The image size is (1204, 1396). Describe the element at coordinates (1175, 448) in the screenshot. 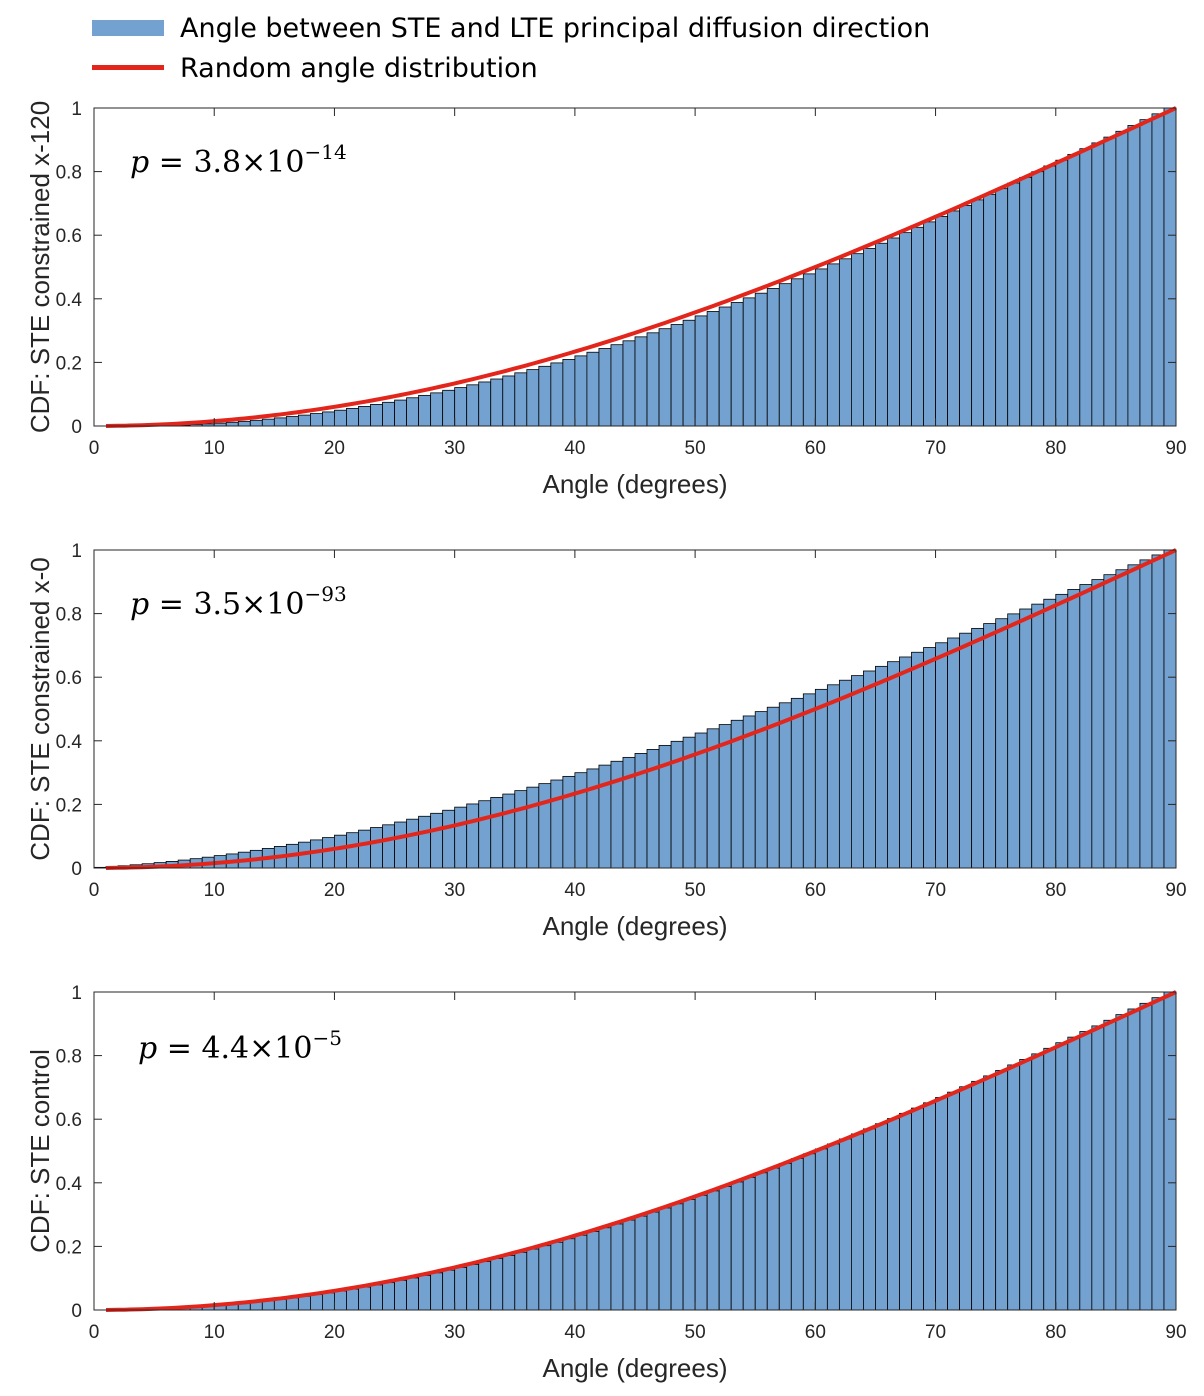

I see `x-tick-label: 90` at that location.